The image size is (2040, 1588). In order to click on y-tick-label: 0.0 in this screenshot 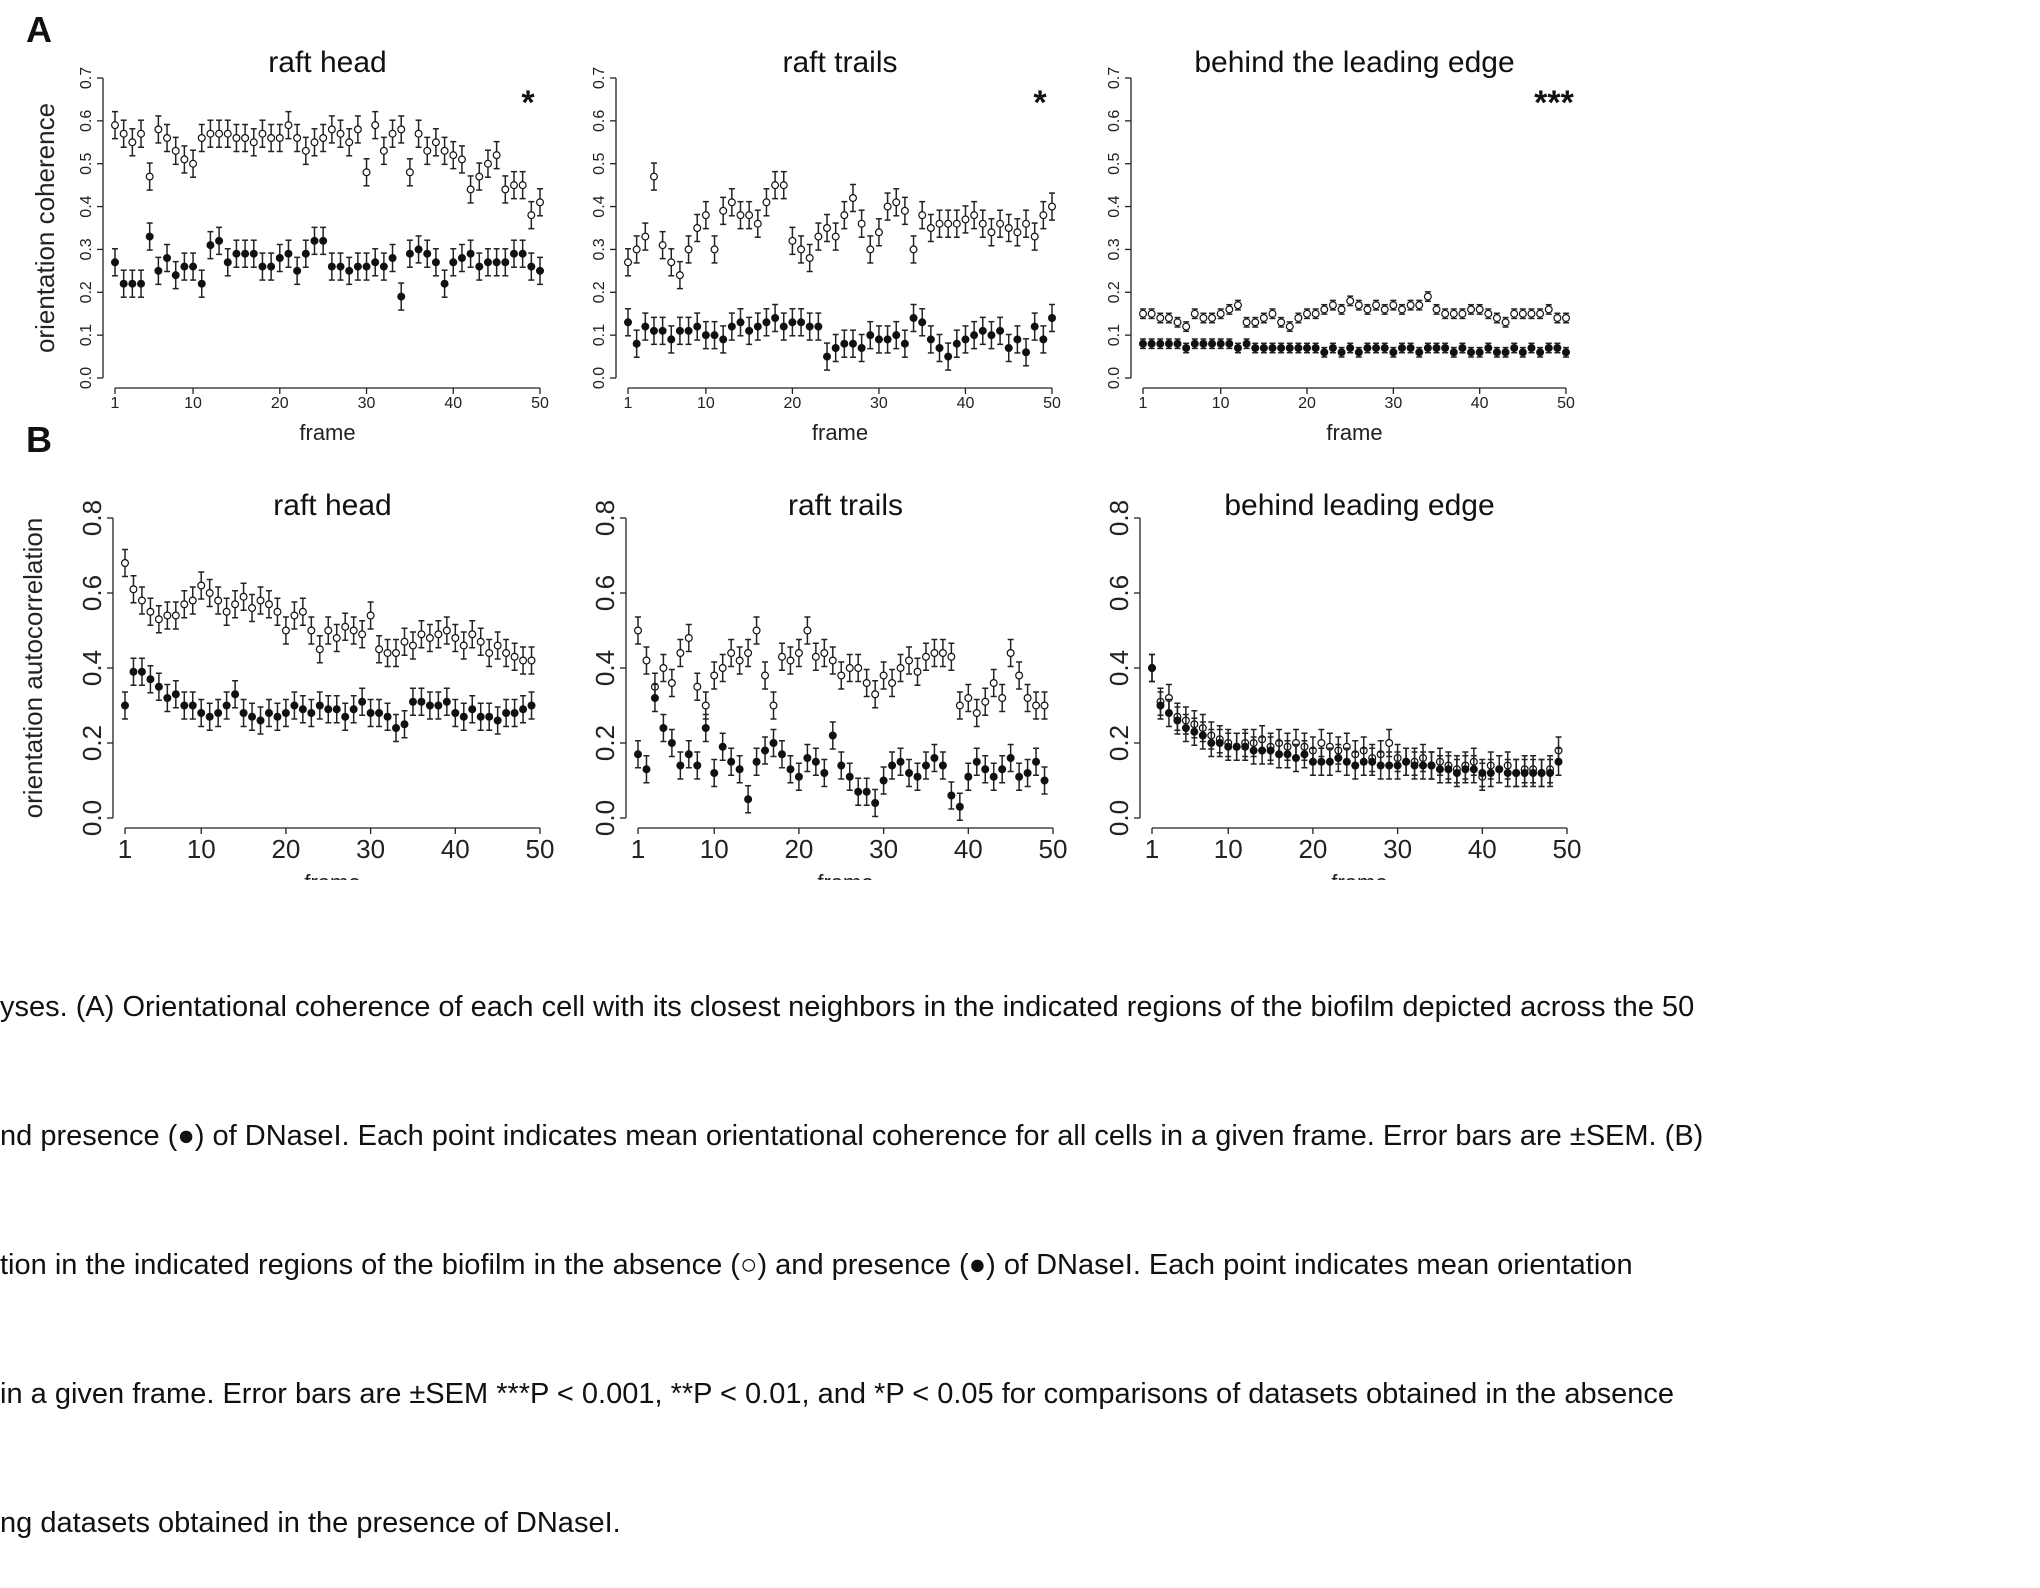, I will do `click(92, 818)`.